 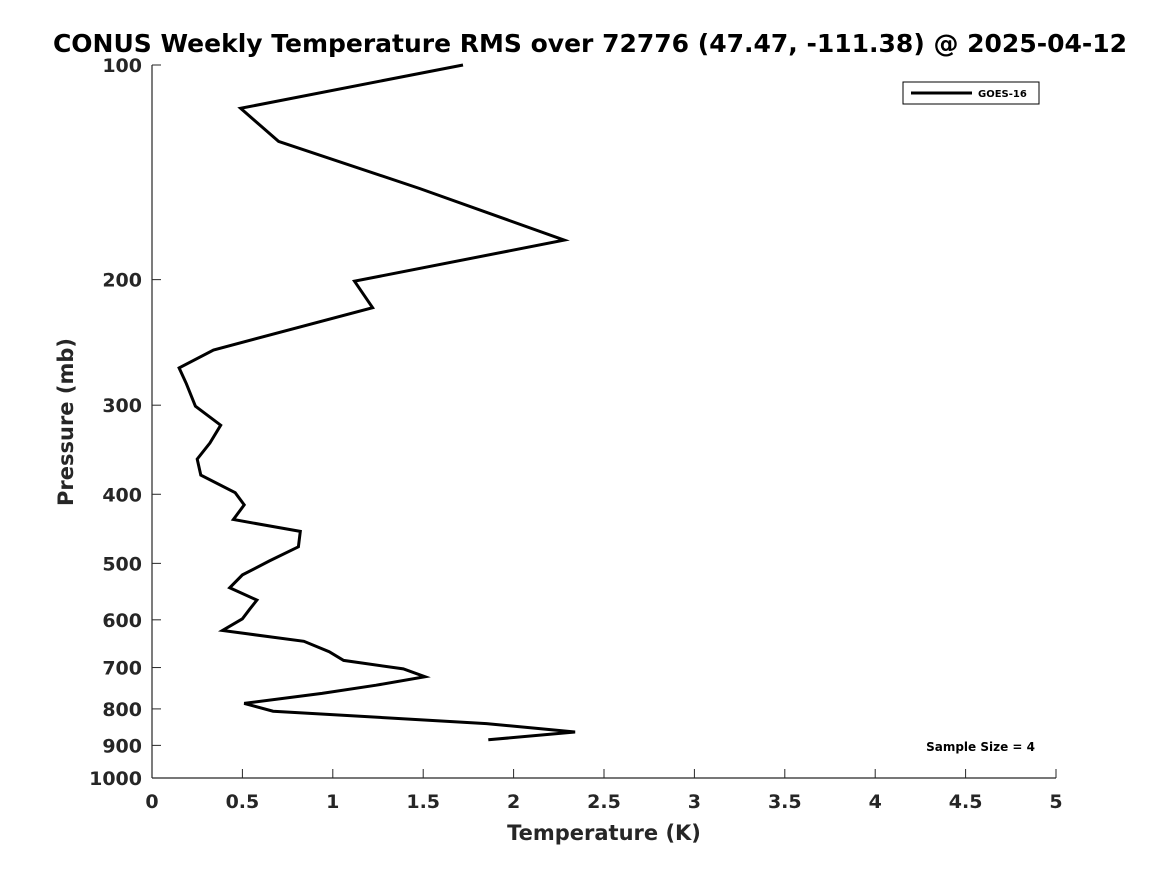 I want to click on x-tick-label: 1, so click(x=332, y=802).